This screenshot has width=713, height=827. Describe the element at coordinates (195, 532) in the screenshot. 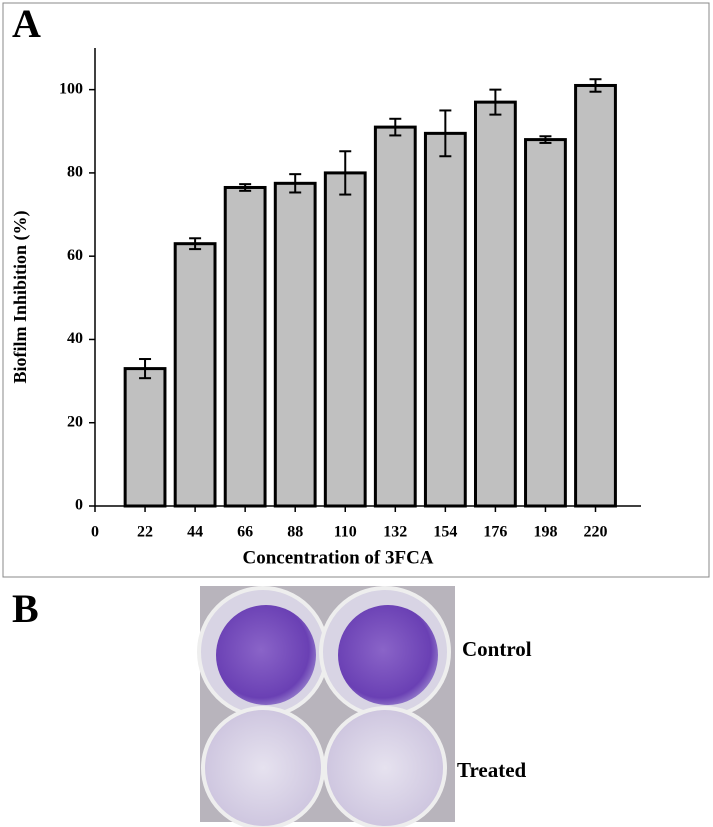

I see `x-tick-label: 44` at that location.